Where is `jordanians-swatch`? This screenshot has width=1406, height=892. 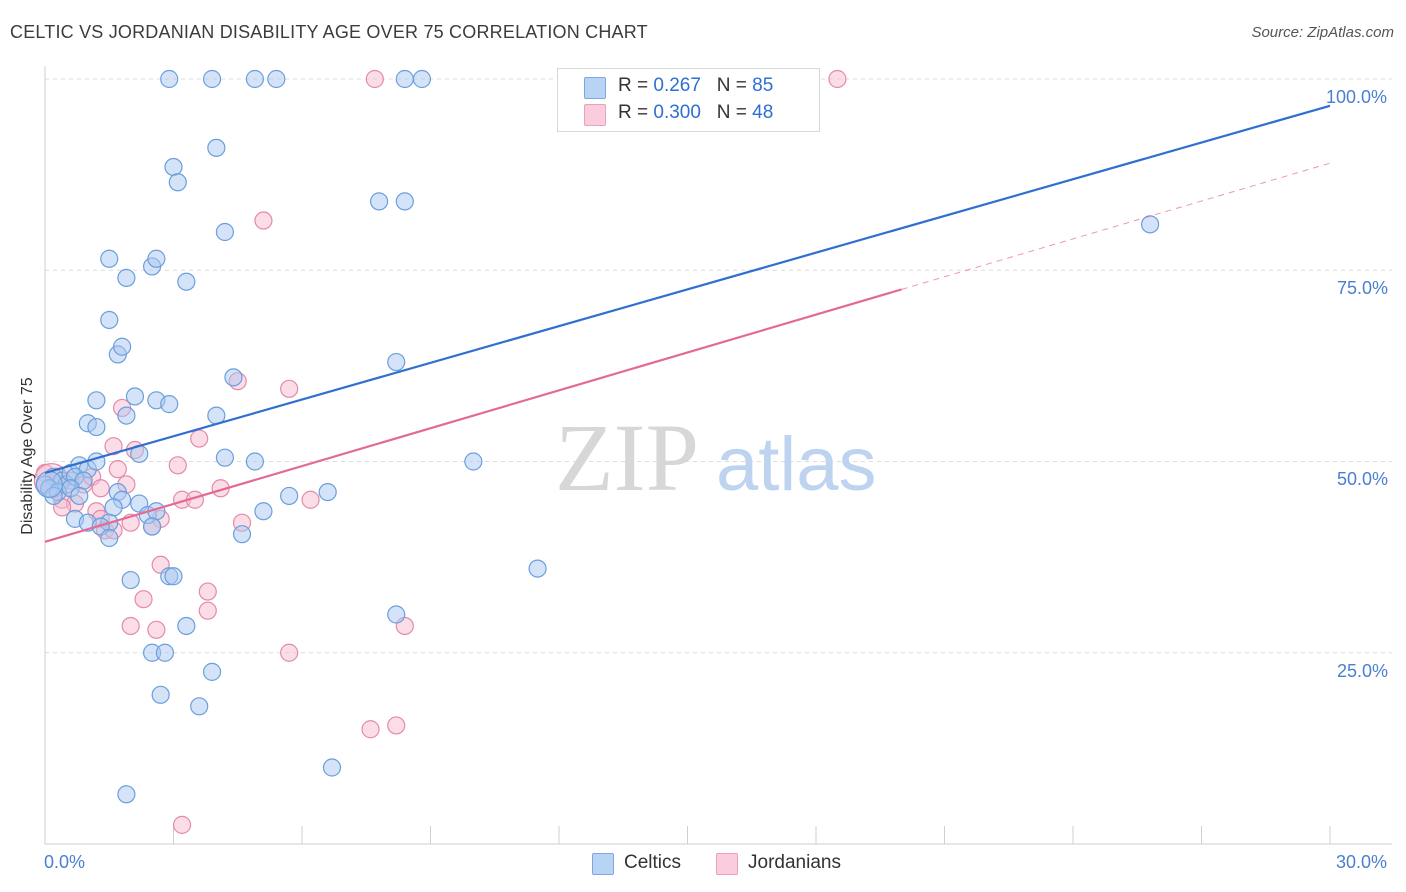 jordanians-swatch is located at coordinates (595, 115).